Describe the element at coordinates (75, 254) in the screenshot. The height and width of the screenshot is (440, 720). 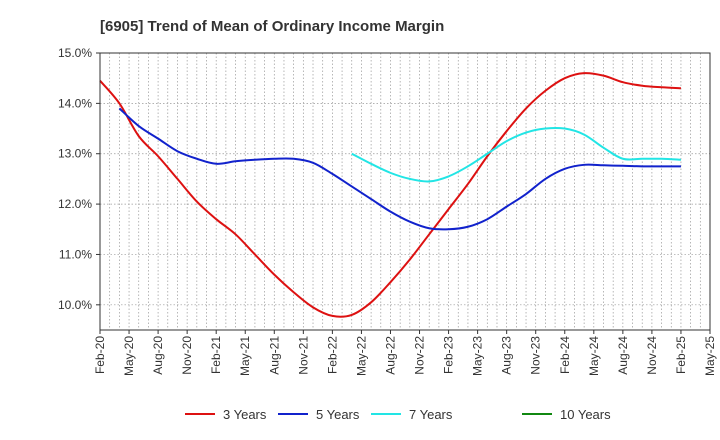
I see `y-tick-label: 11.0%` at that location.